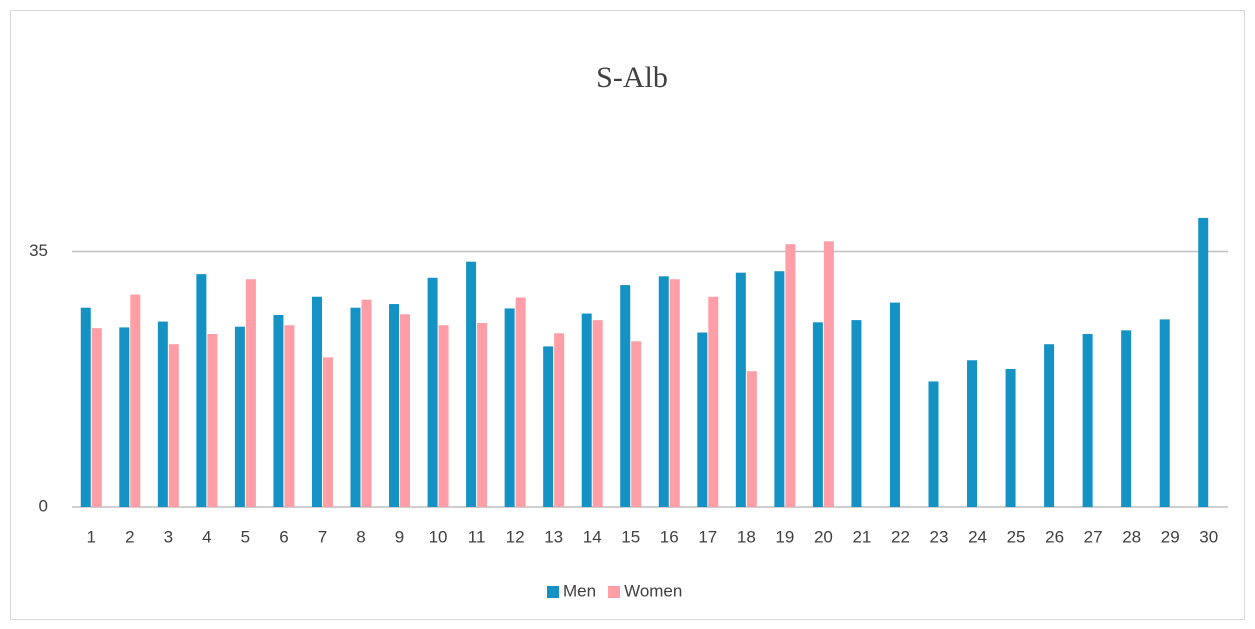  What do you see at coordinates (38, 250) in the screenshot?
I see `y-tick-label: 35` at bounding box center [38, 250].